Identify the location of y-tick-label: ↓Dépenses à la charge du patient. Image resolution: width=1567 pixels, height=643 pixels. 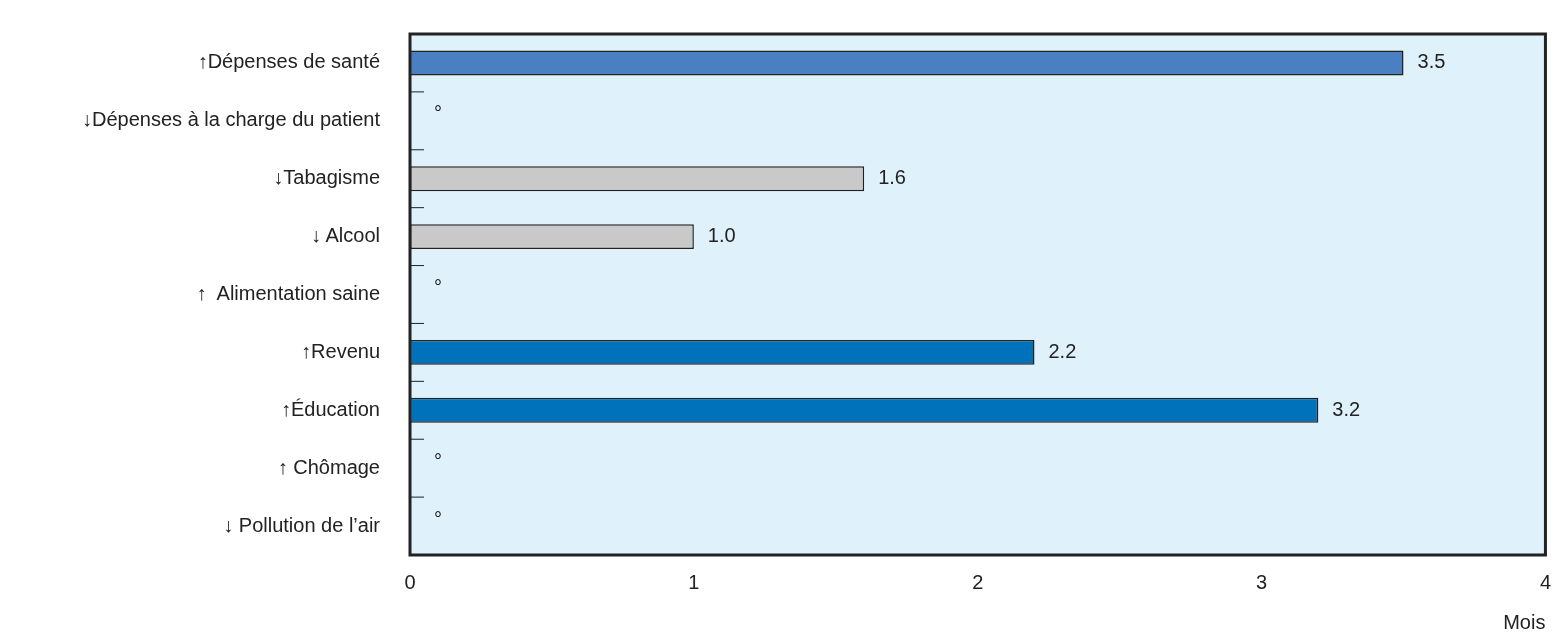
(231, 119).